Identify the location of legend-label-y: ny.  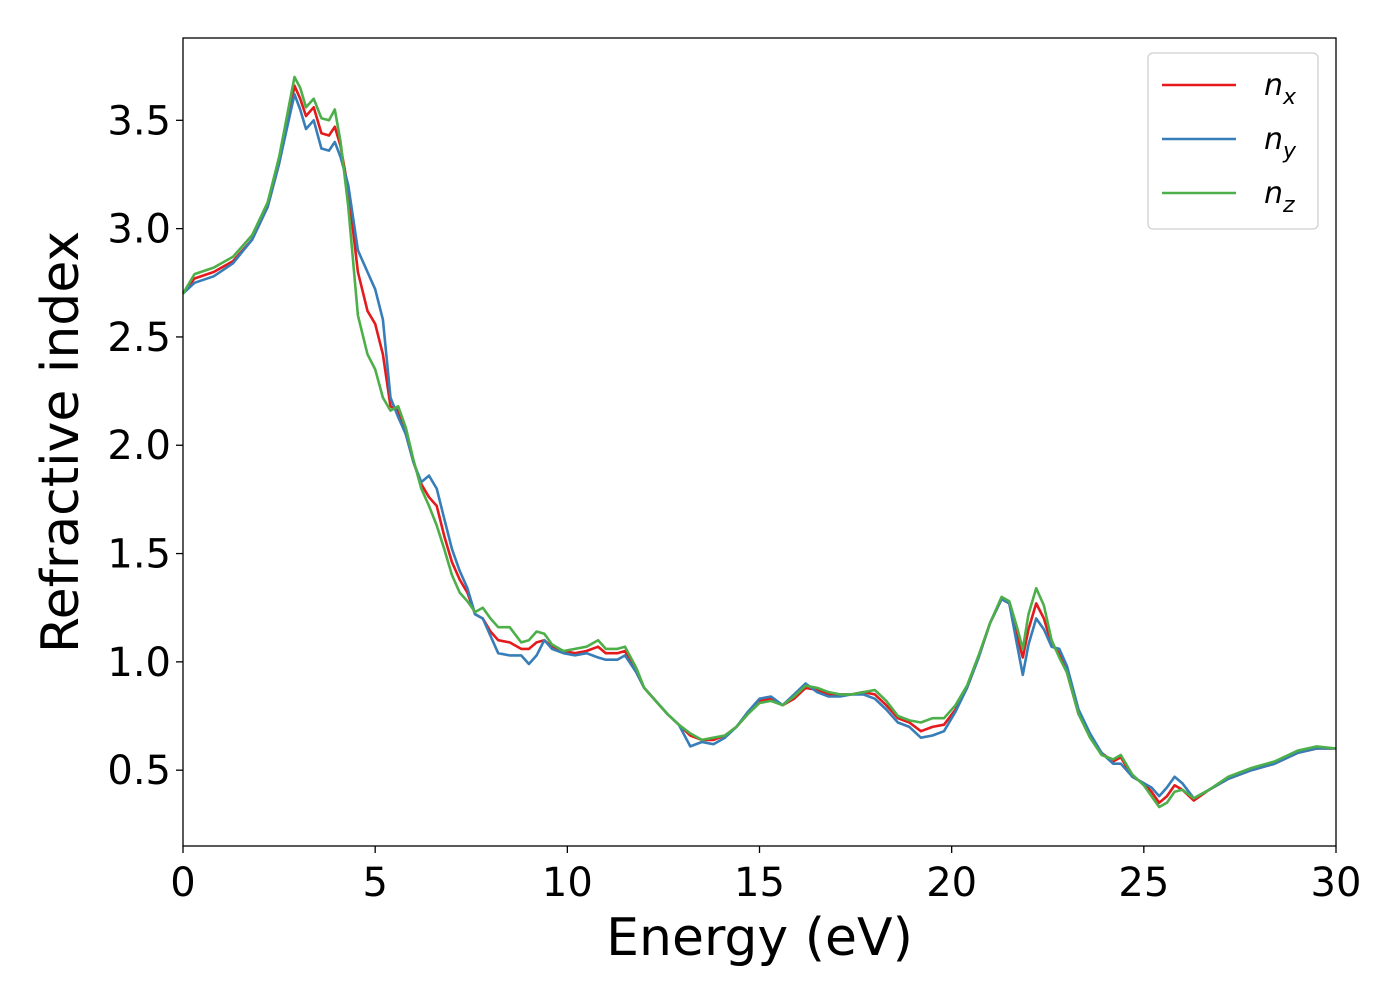
(1280, 143).